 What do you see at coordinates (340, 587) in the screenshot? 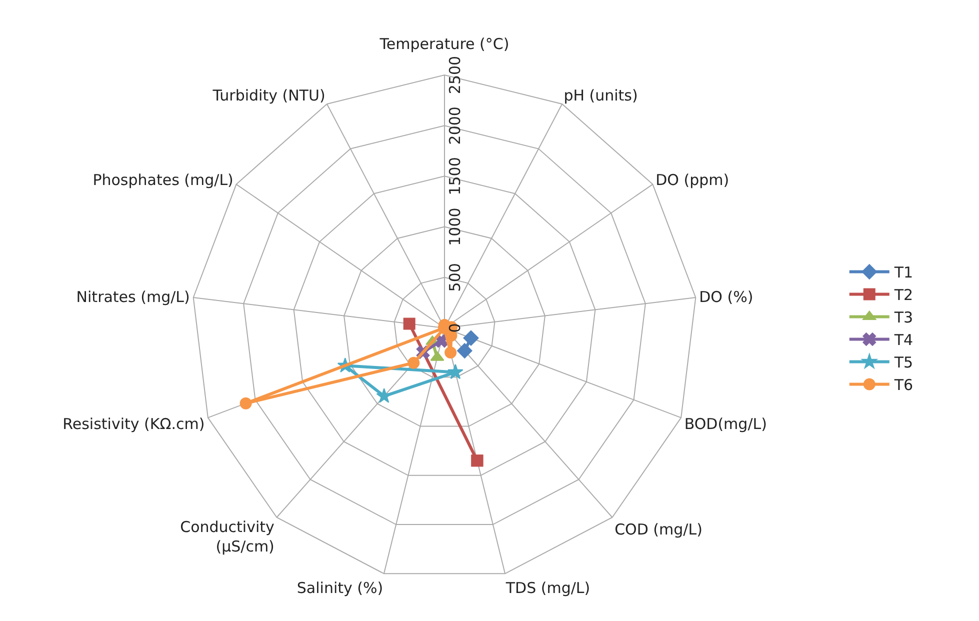
I see `spoke-label: Salinity (%)` at bounding box center [340, 587].